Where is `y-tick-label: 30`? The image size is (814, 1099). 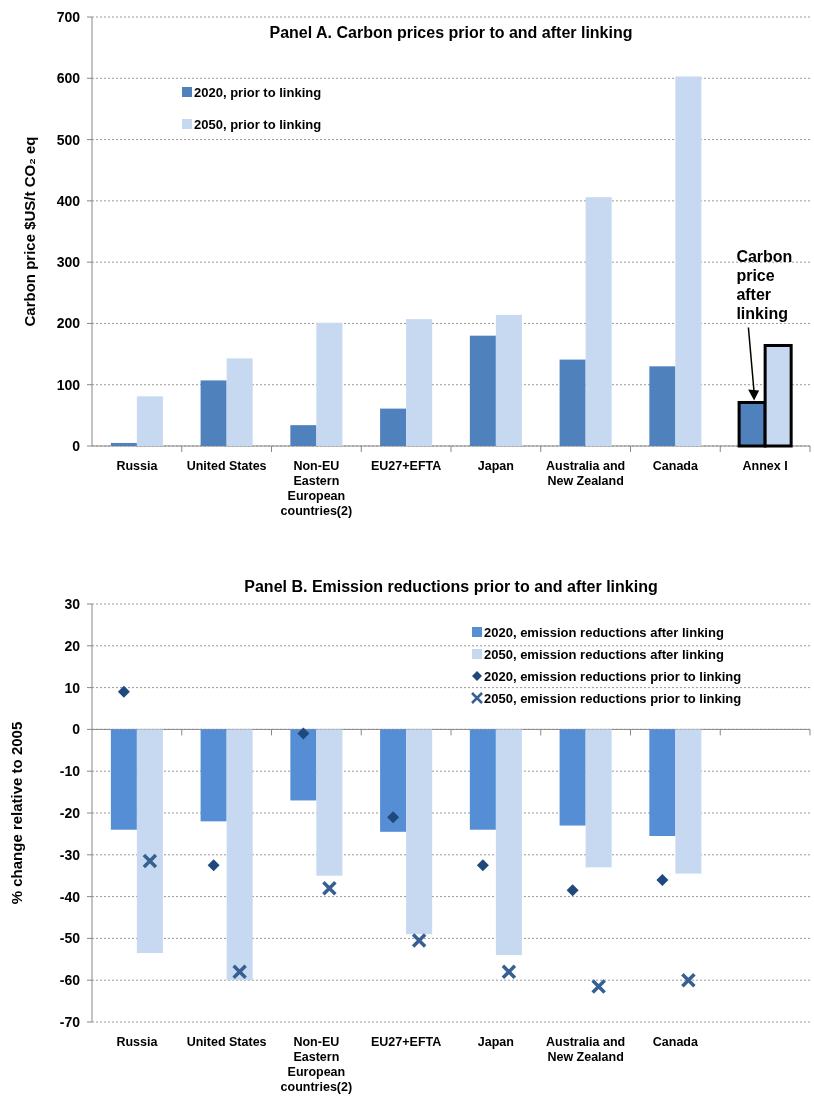
y-tick-label: 30 is located at coordinates (72, 604).